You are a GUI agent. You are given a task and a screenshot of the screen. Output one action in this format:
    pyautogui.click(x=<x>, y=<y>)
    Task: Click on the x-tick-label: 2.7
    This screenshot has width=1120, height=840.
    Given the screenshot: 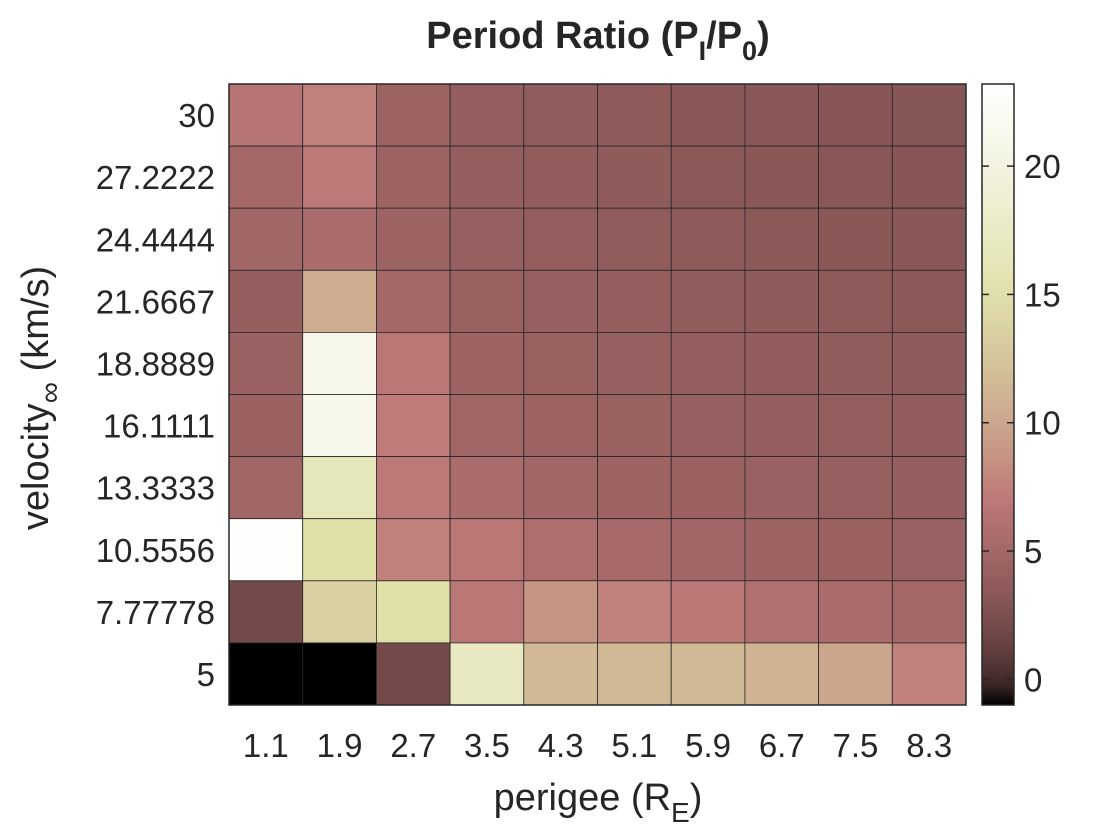 What is the action you would take?
    pyautogui.click(x=413, y=745)
    